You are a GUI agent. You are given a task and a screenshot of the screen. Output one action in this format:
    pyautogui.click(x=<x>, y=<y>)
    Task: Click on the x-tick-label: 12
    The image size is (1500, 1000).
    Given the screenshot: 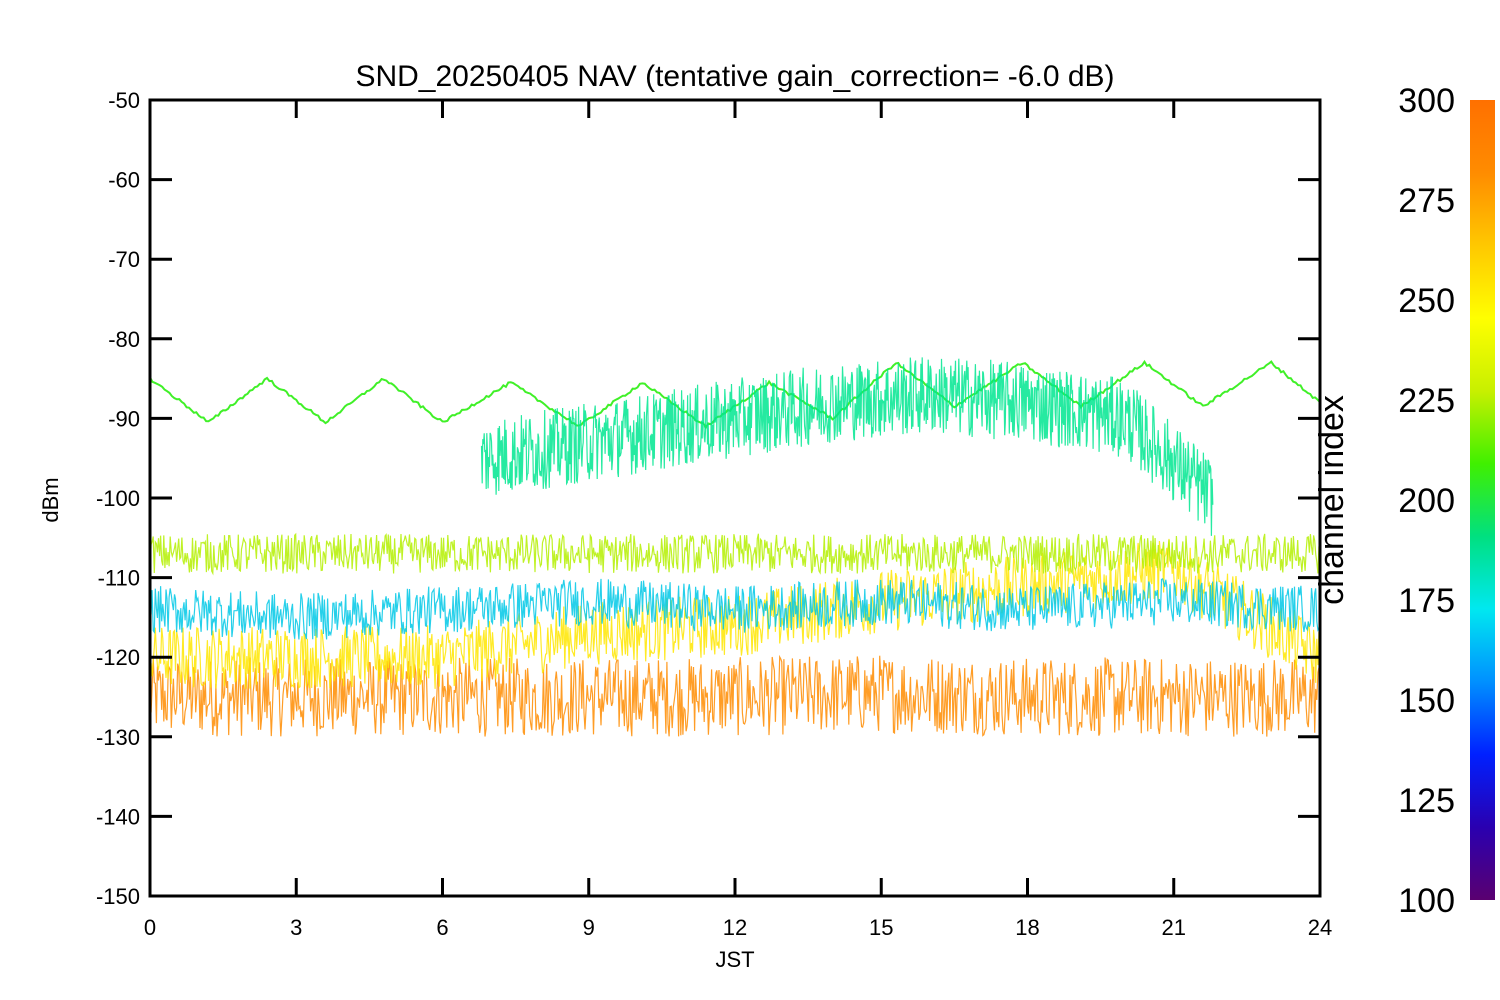 What is the action you would take?
    pyautogui.click(x=735, y=927)
    